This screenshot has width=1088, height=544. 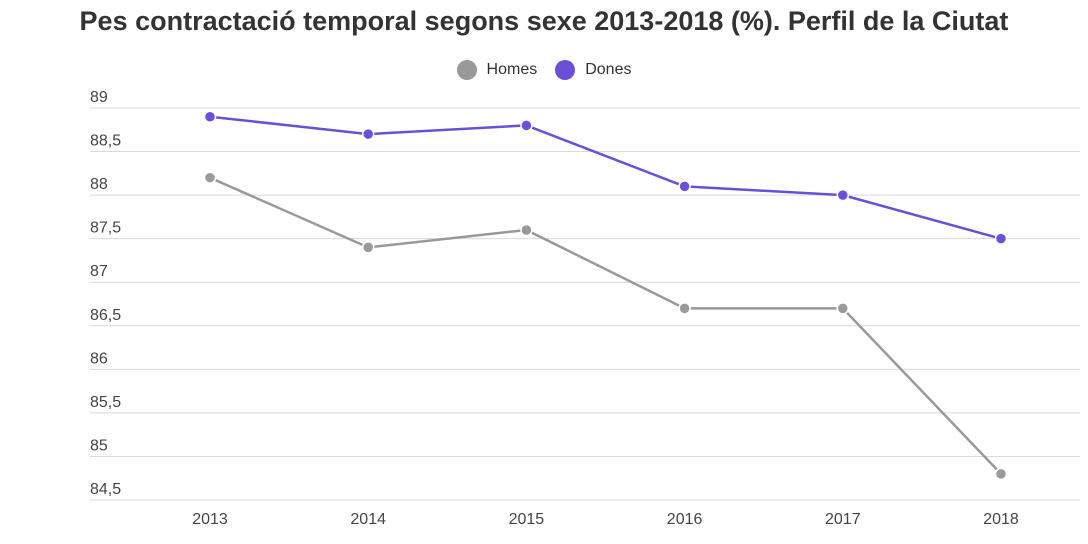 What do you see at coordinates (105, 489) in the screenshot?
I see `y-tick-label: 84,5` at bounding box center [105, 489].